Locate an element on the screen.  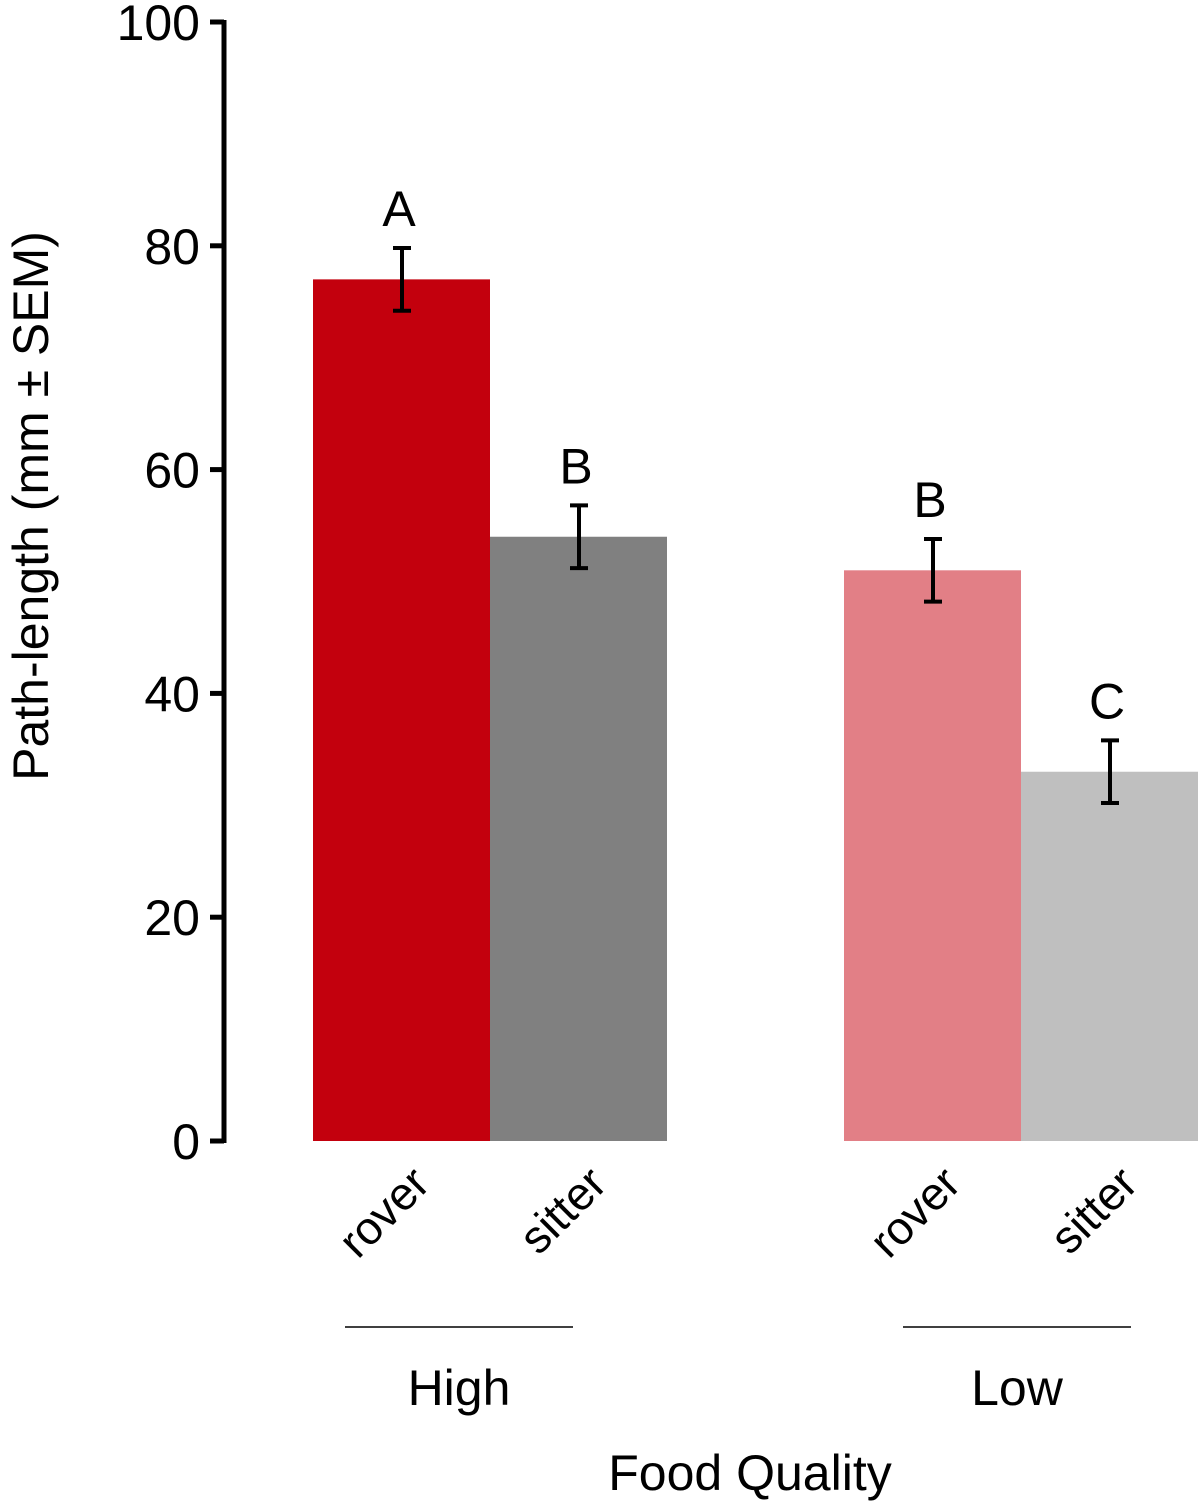
group-label-low: Low is located at coordinates (1017, 1388).